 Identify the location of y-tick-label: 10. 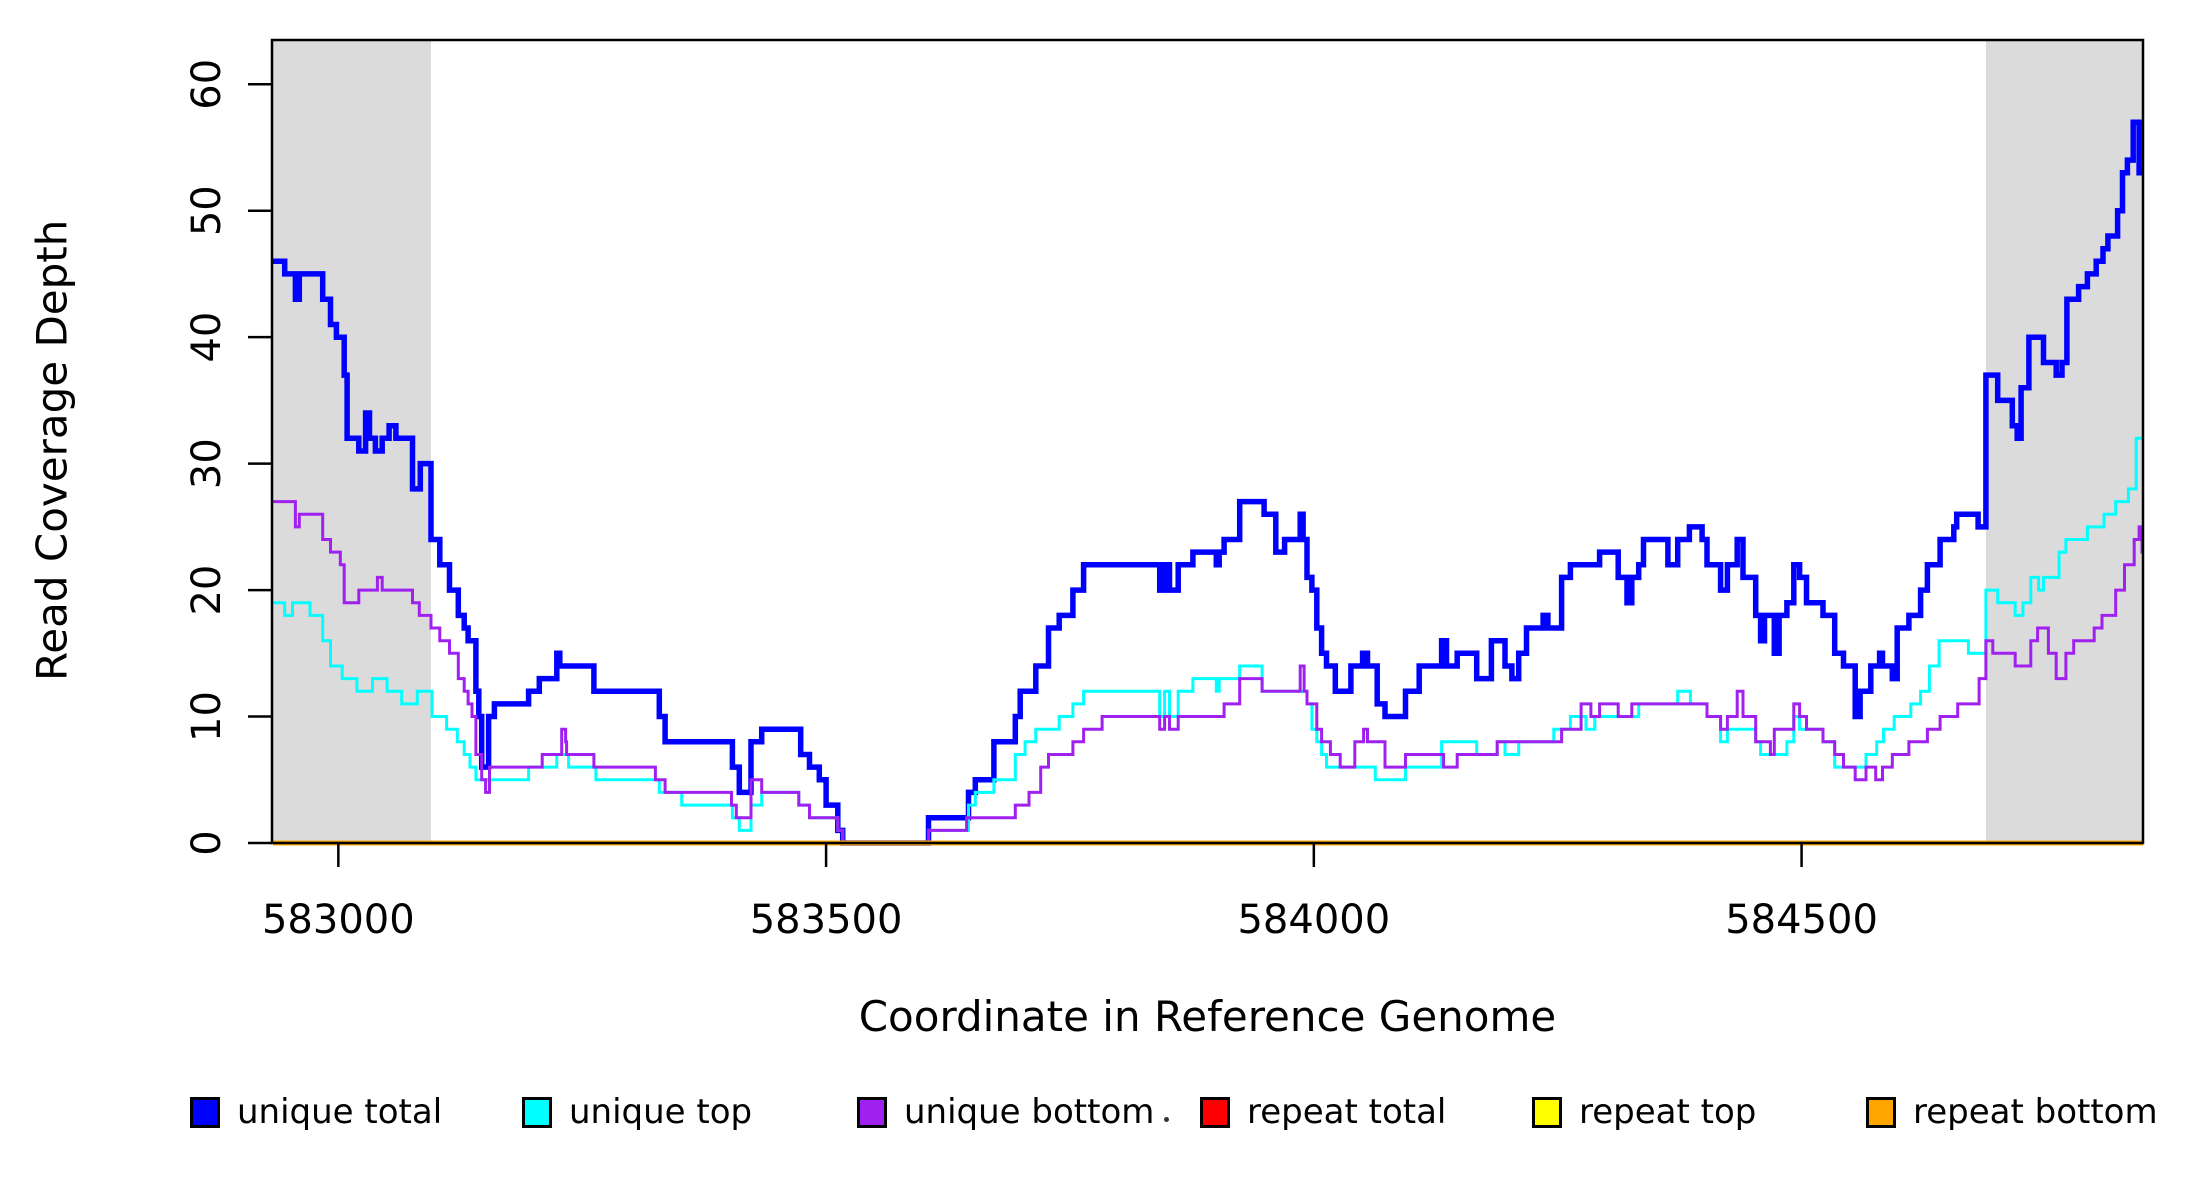
(207, 716).